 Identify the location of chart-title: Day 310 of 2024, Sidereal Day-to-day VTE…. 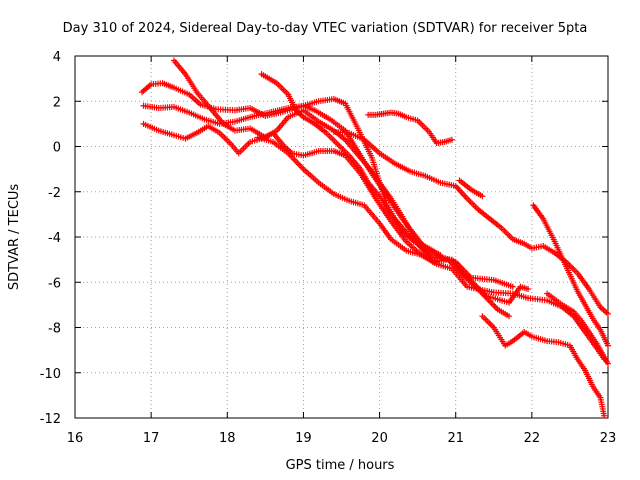
(325, 28).